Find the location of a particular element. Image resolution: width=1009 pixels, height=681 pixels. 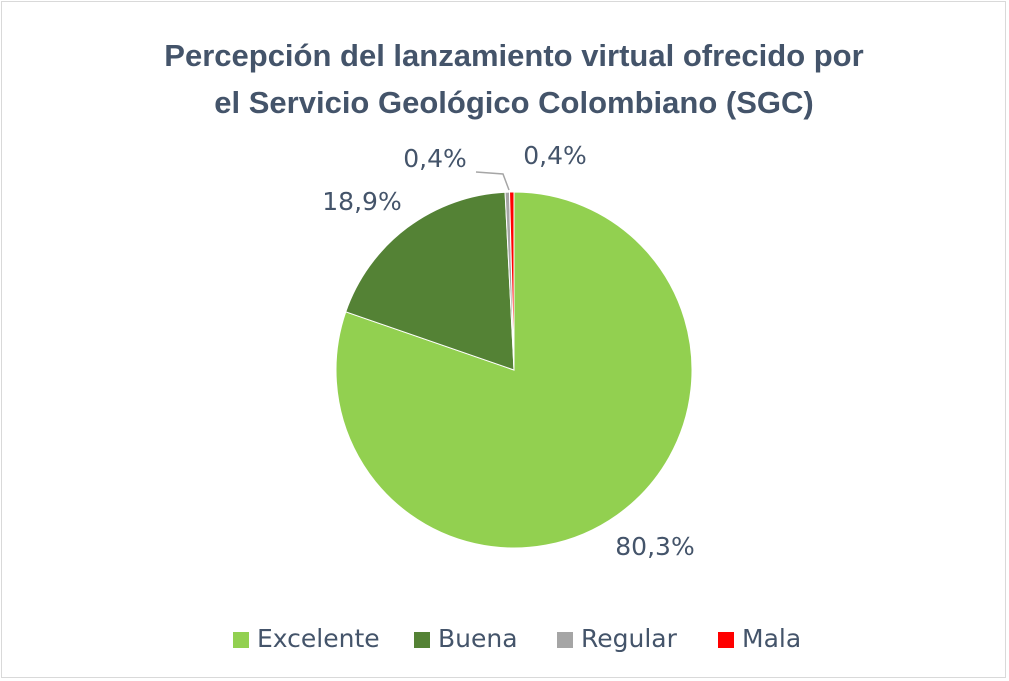

leader-line is located at coordinates (492, 181).